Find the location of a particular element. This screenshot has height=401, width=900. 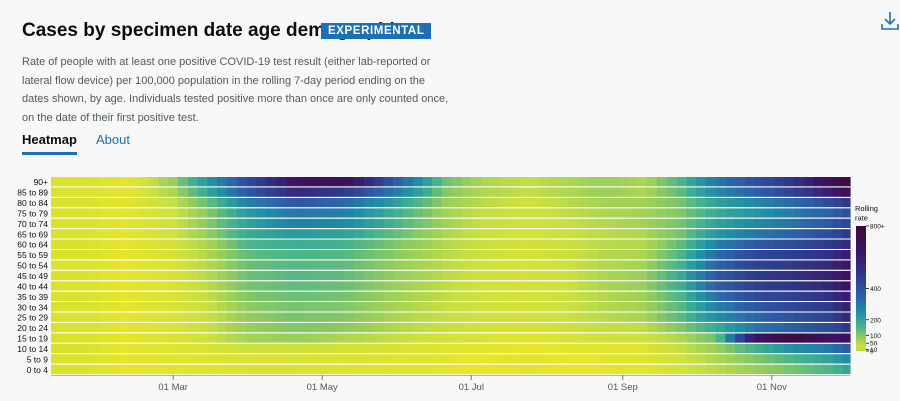

legend-title: Rolling rate is located at coordinates (866, 213).